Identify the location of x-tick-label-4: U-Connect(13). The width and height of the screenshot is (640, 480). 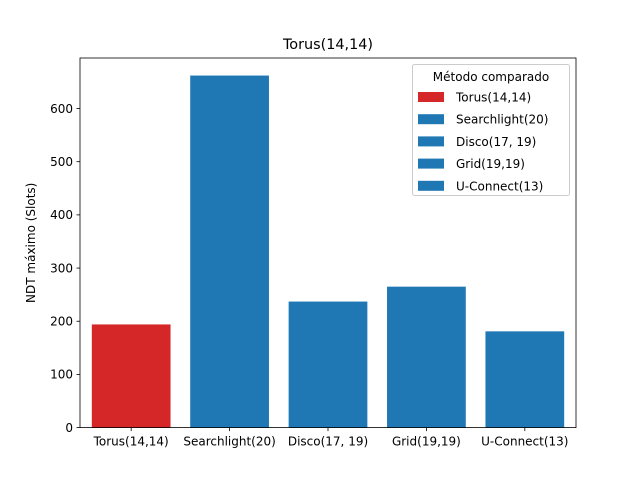
(524, 442).